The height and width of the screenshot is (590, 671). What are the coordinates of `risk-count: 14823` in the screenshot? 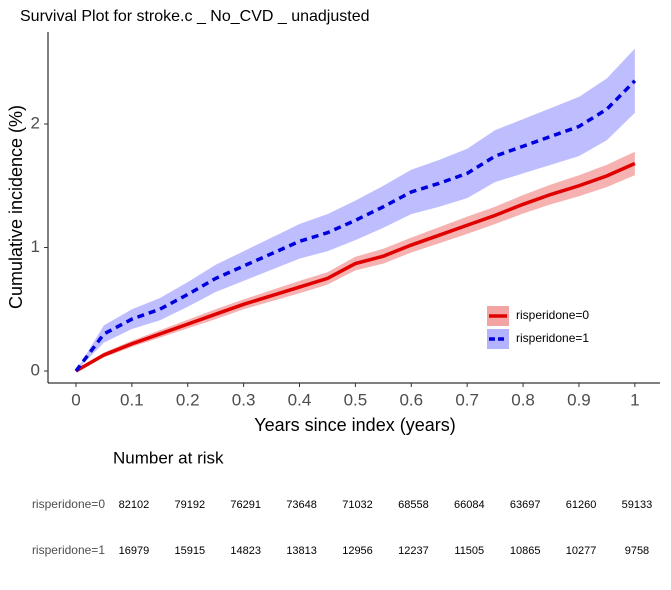 It's located at (245, 551).